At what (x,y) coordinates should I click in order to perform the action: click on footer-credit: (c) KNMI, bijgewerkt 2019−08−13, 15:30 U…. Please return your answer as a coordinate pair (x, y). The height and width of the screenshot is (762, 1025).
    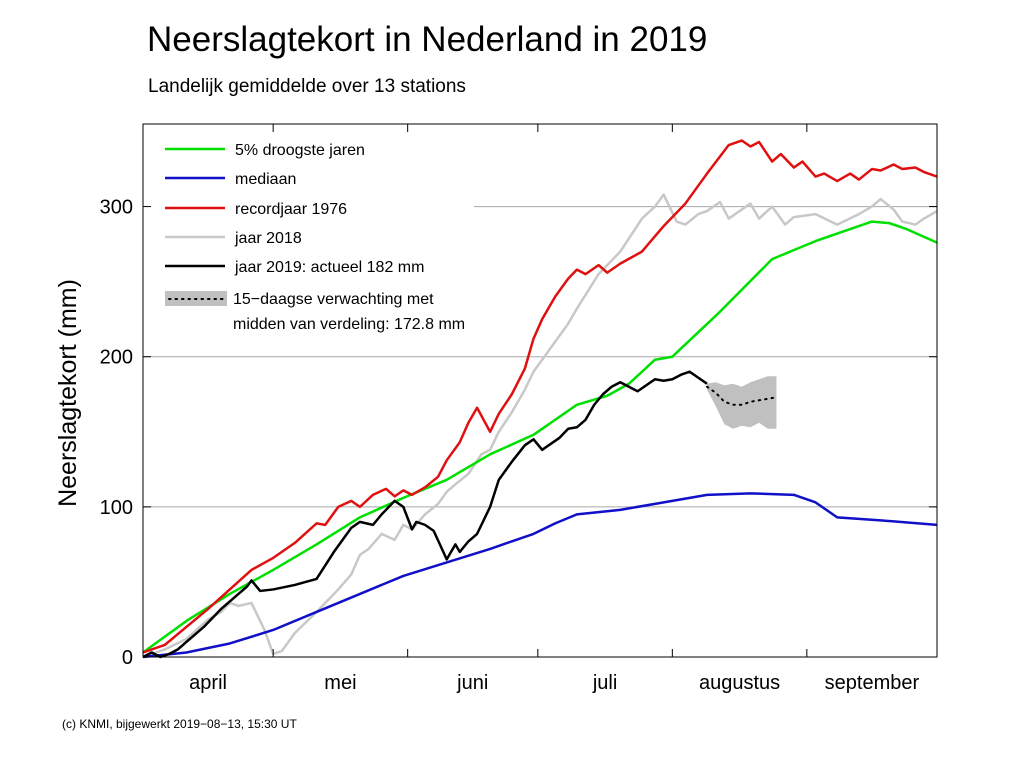
    Looking at the image, I should click on (179, 724).